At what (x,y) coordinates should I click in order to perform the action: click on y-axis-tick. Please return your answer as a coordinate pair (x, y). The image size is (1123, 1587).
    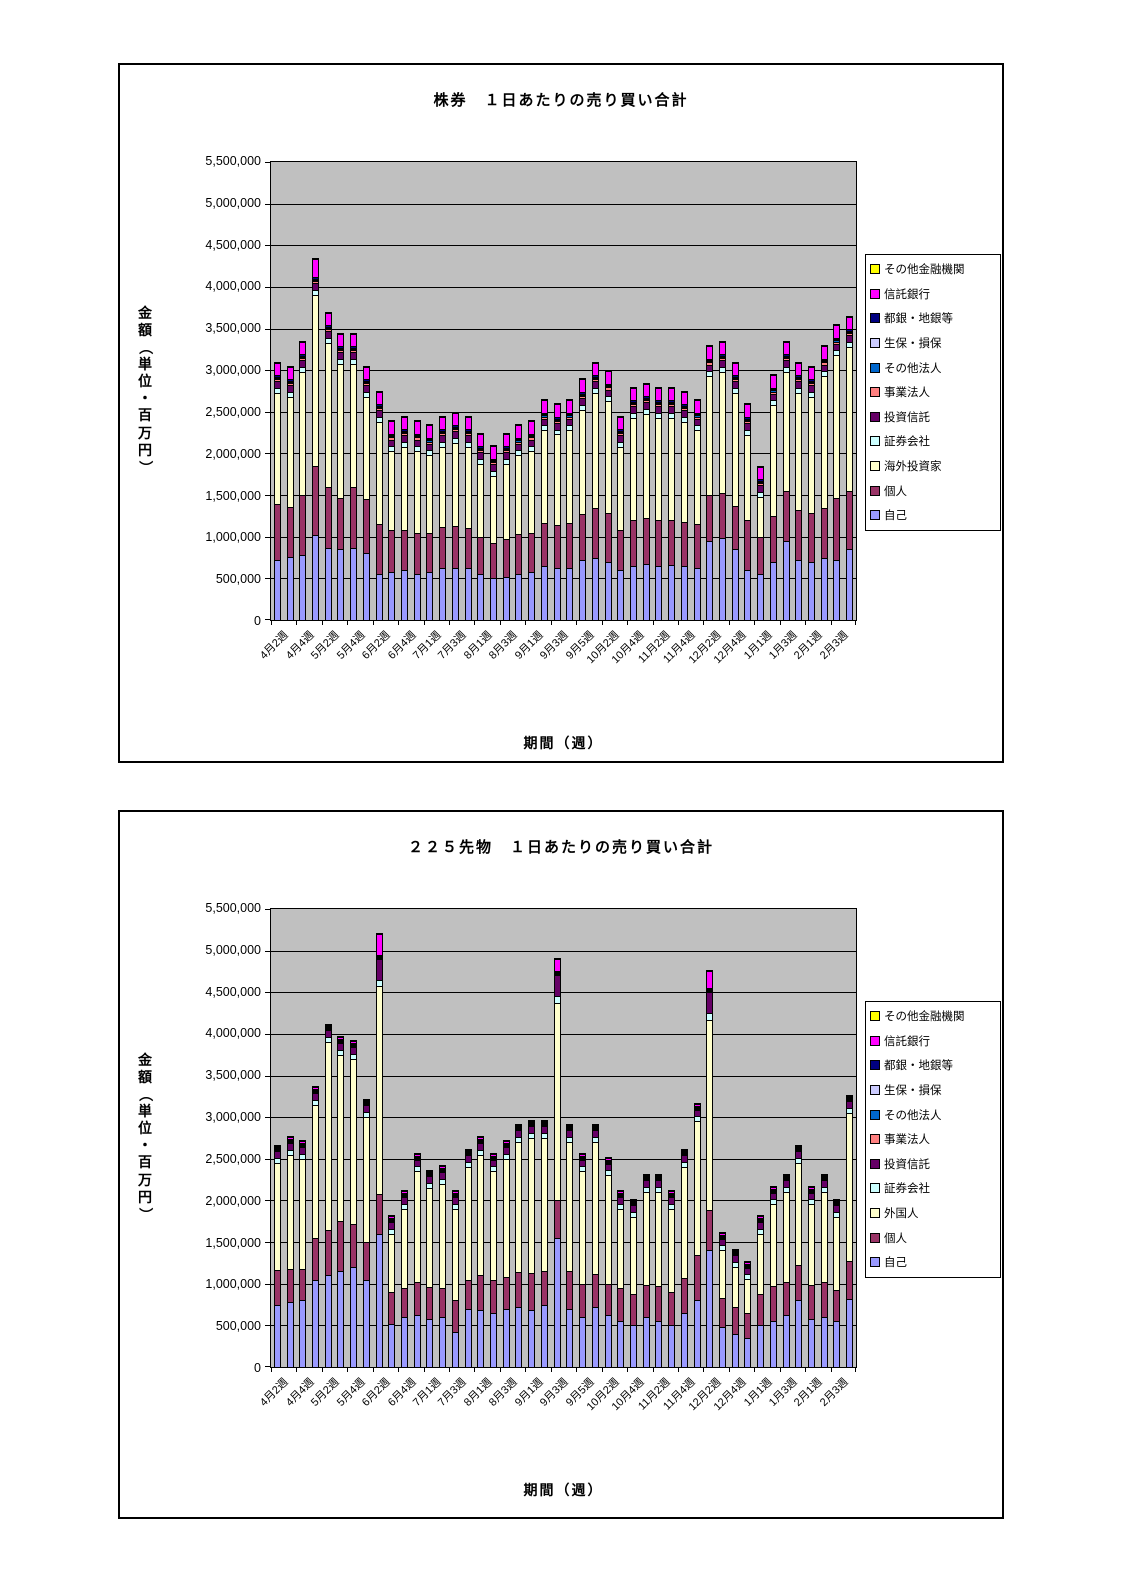
    Looking at the image, I should click on (267, 1201).